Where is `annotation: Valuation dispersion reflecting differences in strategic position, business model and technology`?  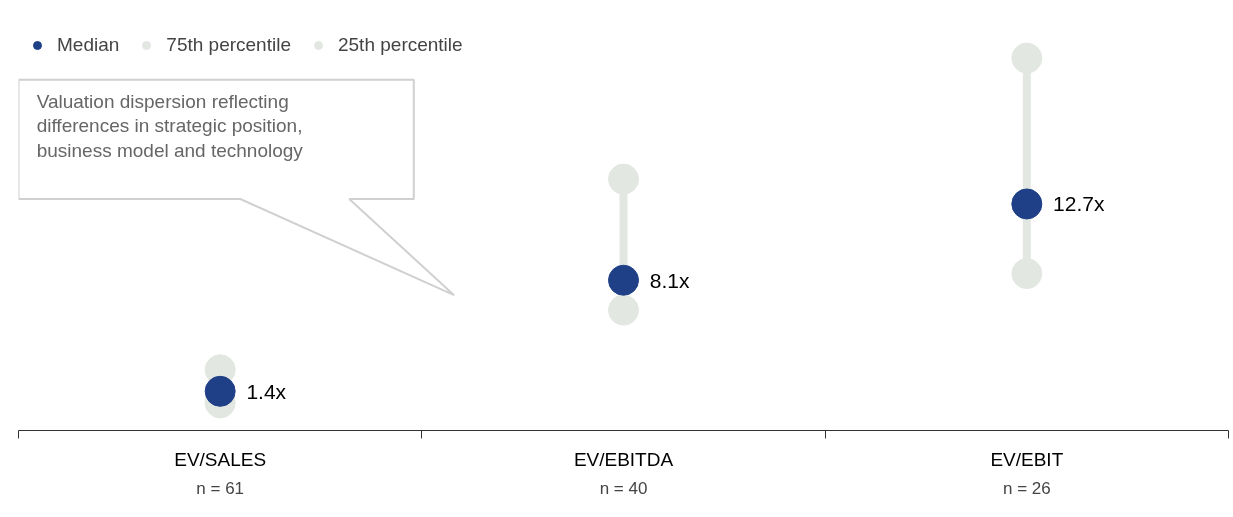 annotation: Valuation dispersion reflecting differences in strategic position, business model and technology is located at coordinates (170, 126).